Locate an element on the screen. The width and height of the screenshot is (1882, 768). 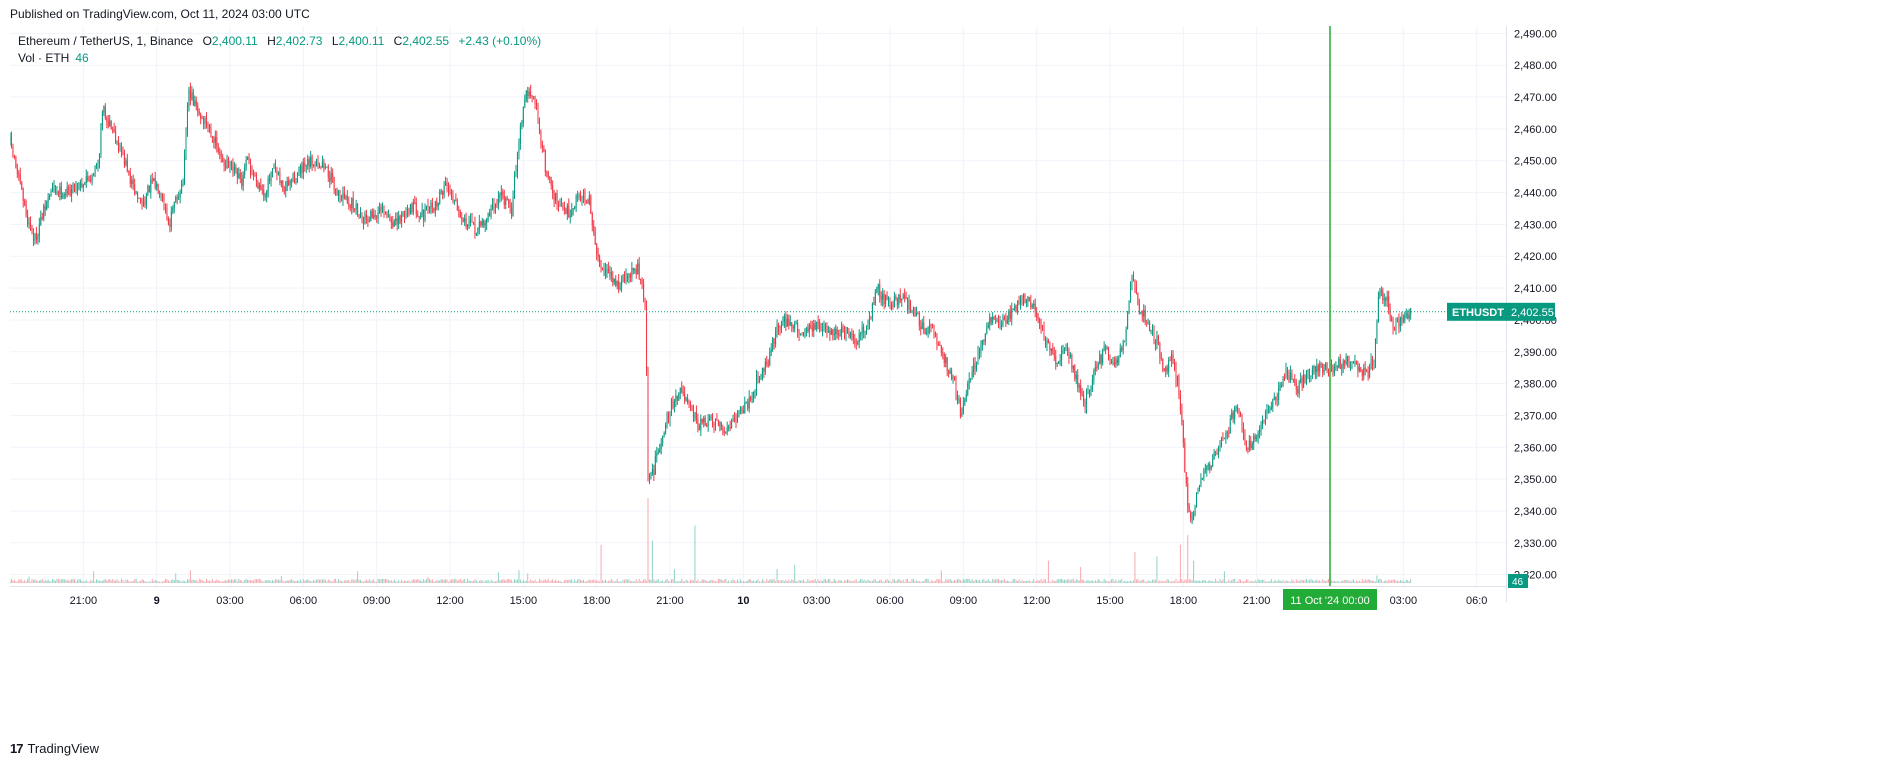
legend-symbol: Ethereum / TetherUS, 1, Binance is located at coordinates (106, 41).